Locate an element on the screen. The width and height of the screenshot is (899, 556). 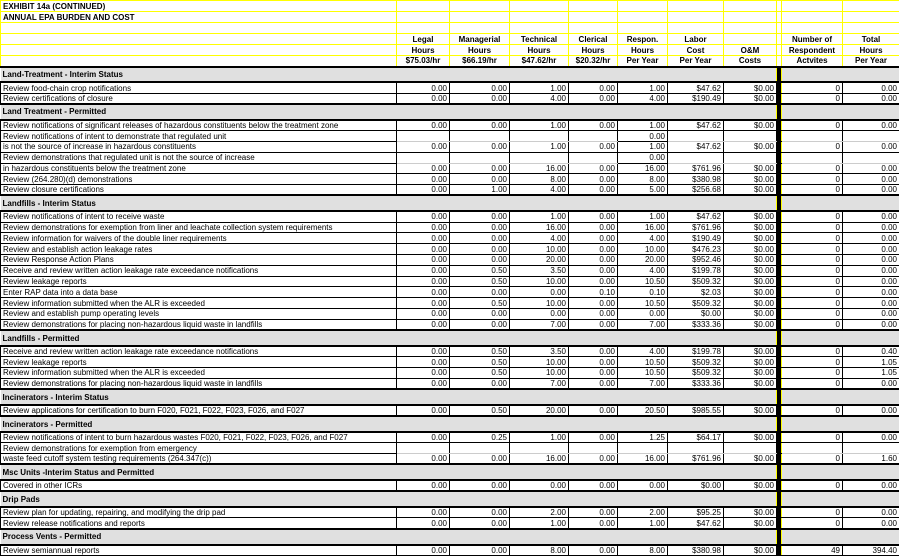
column-header is located at coordinates (750, 39).